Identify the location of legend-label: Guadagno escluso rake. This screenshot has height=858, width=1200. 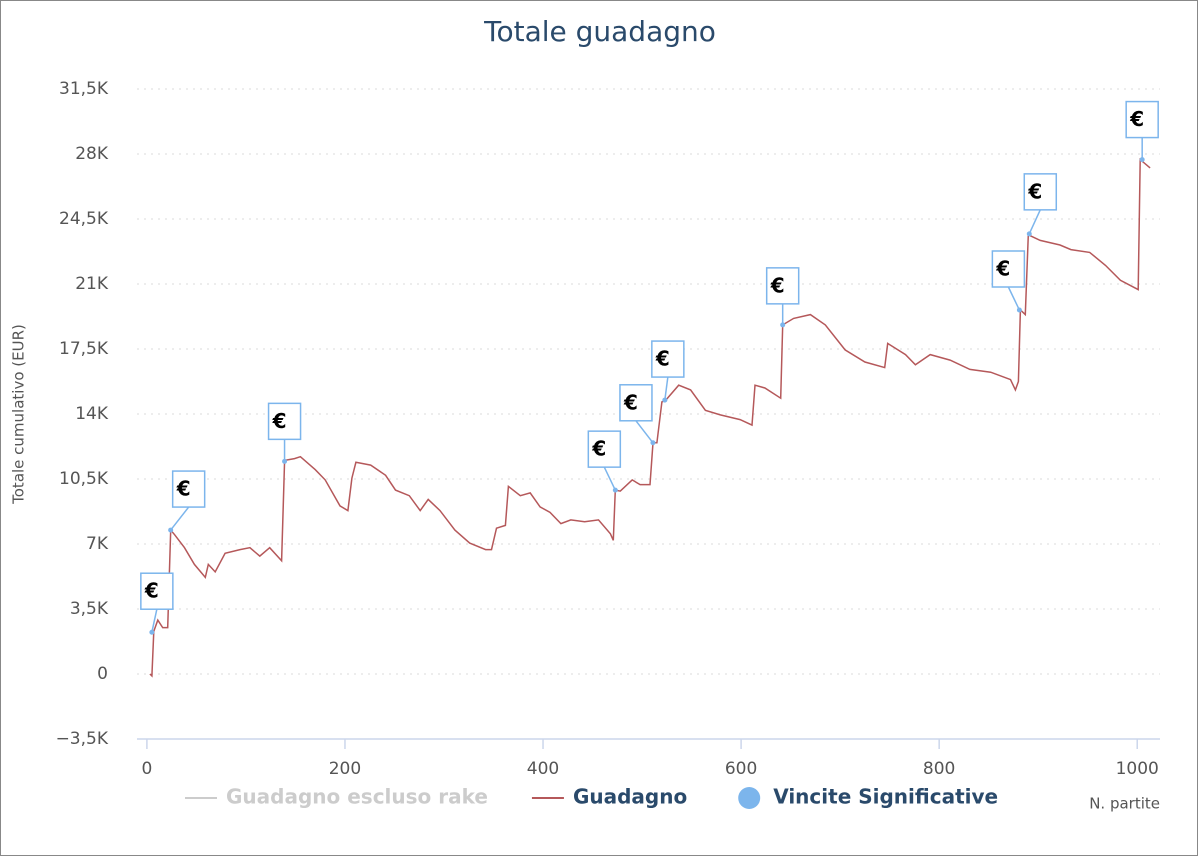
(357, 797).